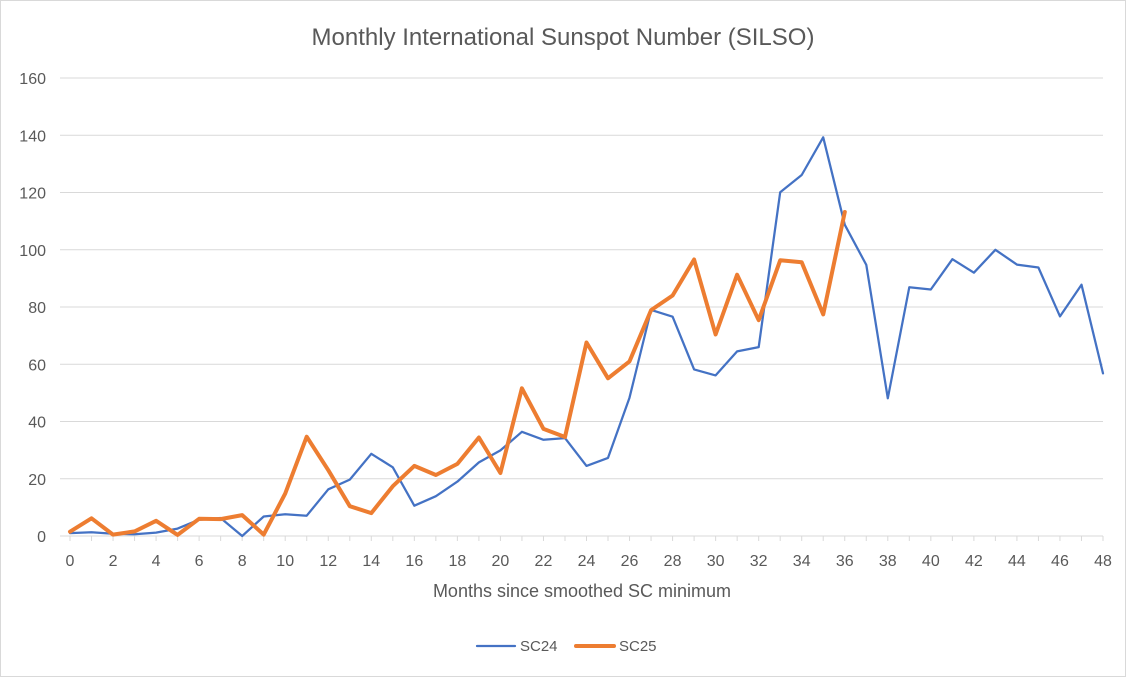 The image size is (1126, 681). I want to click on x-tick-label: 44, so click(1017, 561).